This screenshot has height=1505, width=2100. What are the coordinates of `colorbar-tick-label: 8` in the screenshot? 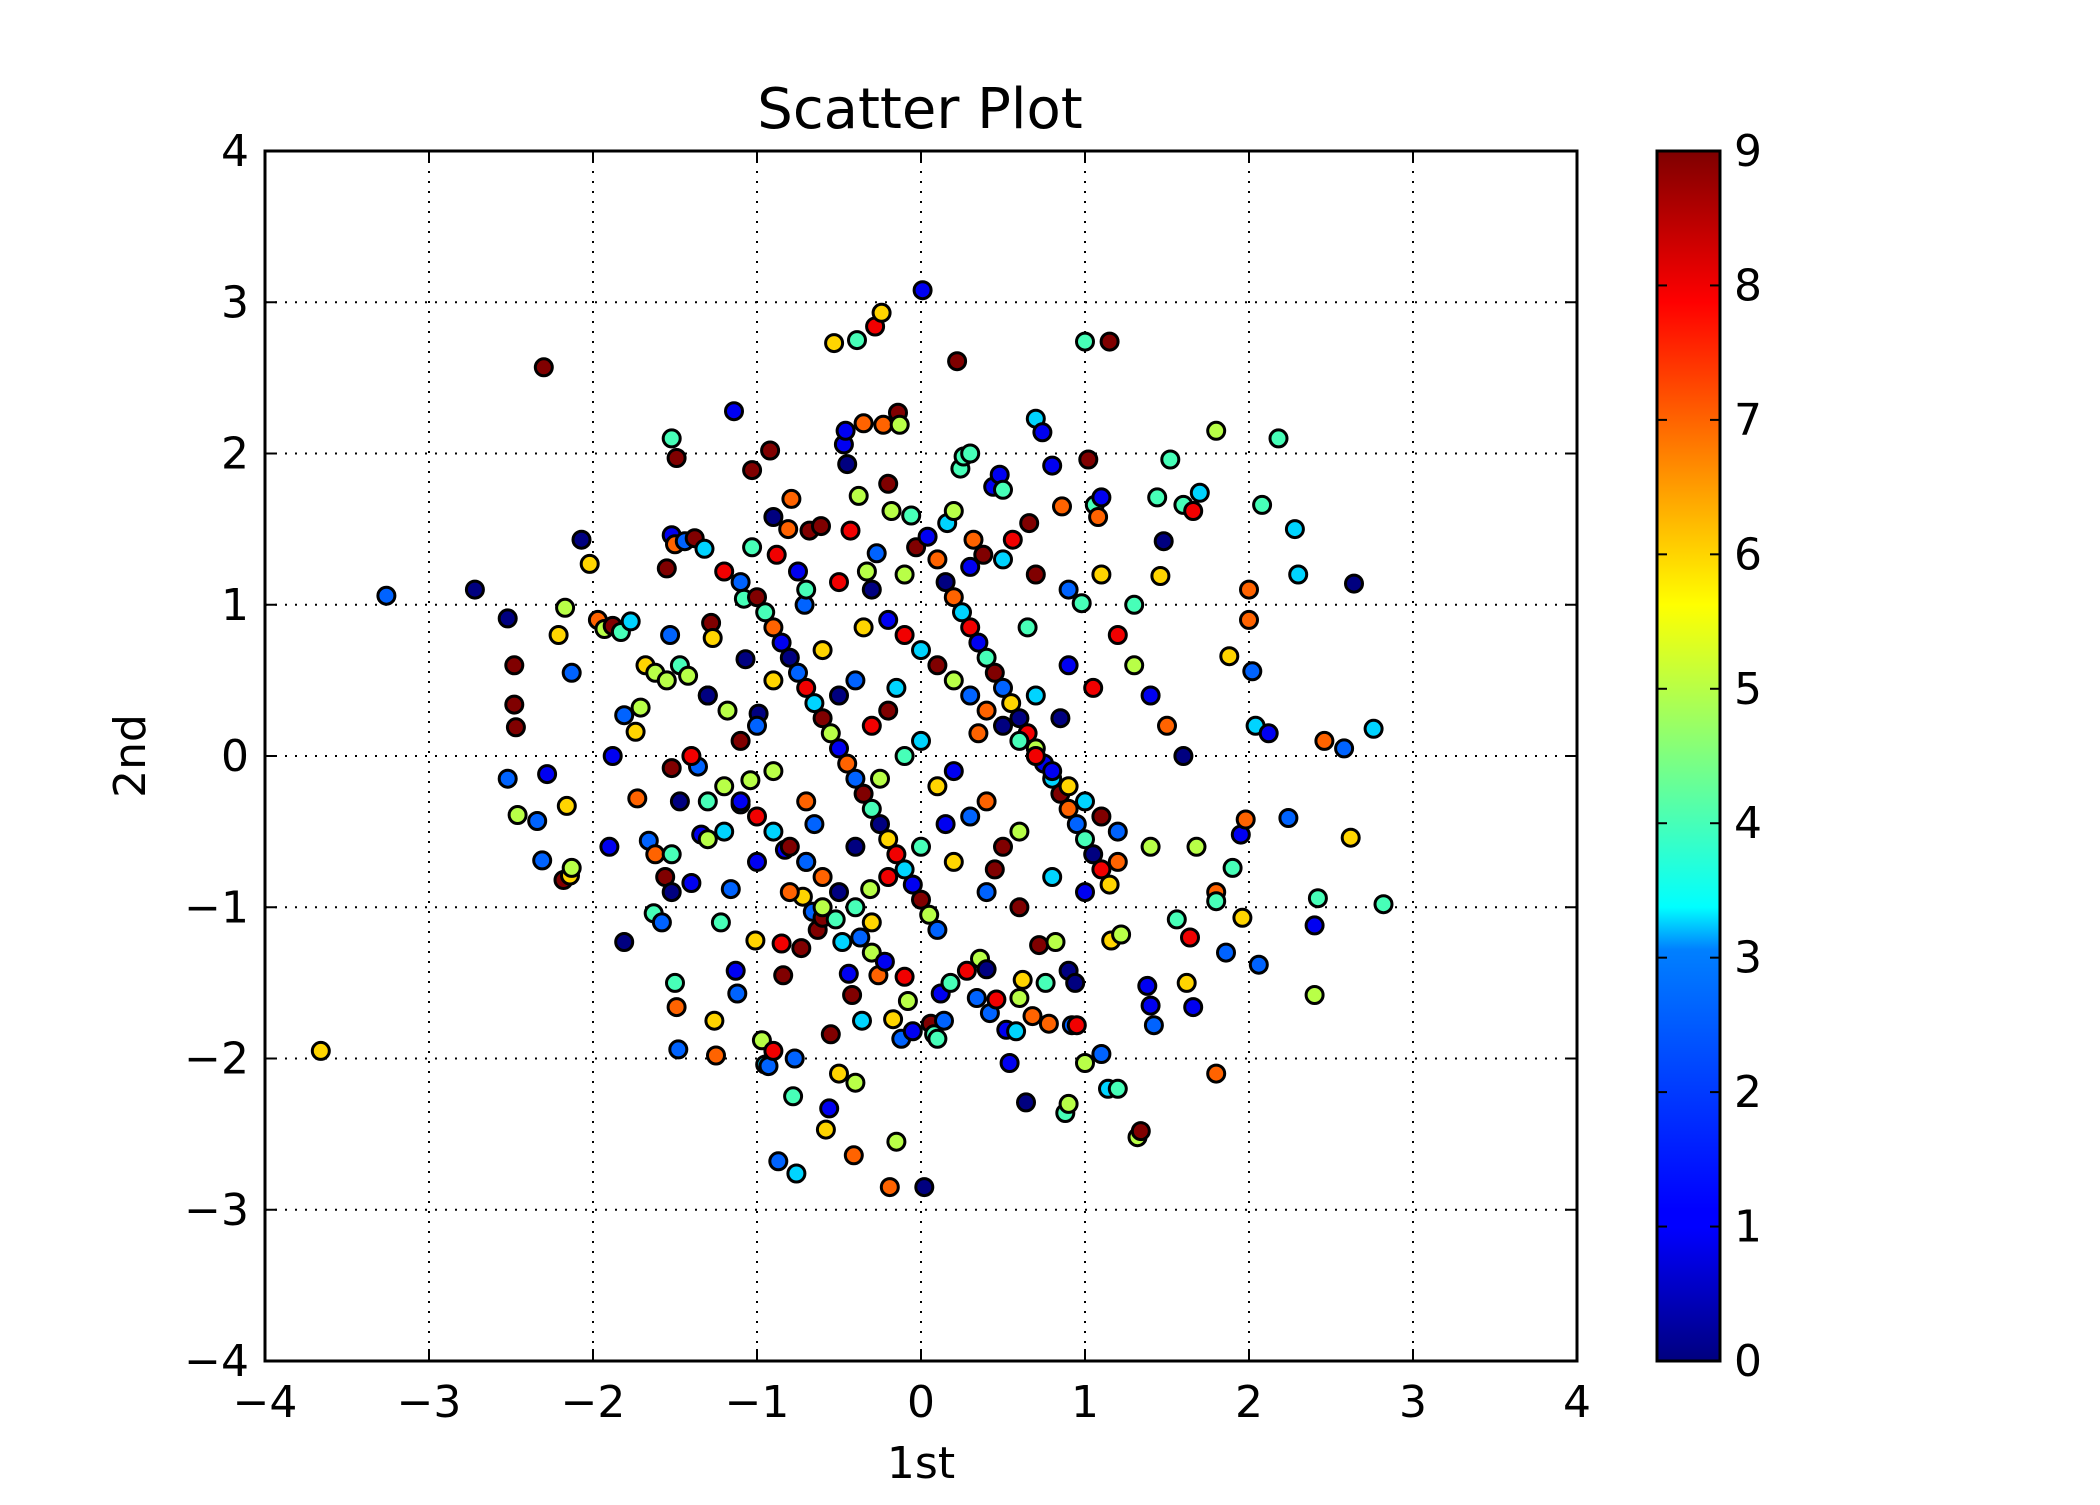 It's located at (1748, 285).